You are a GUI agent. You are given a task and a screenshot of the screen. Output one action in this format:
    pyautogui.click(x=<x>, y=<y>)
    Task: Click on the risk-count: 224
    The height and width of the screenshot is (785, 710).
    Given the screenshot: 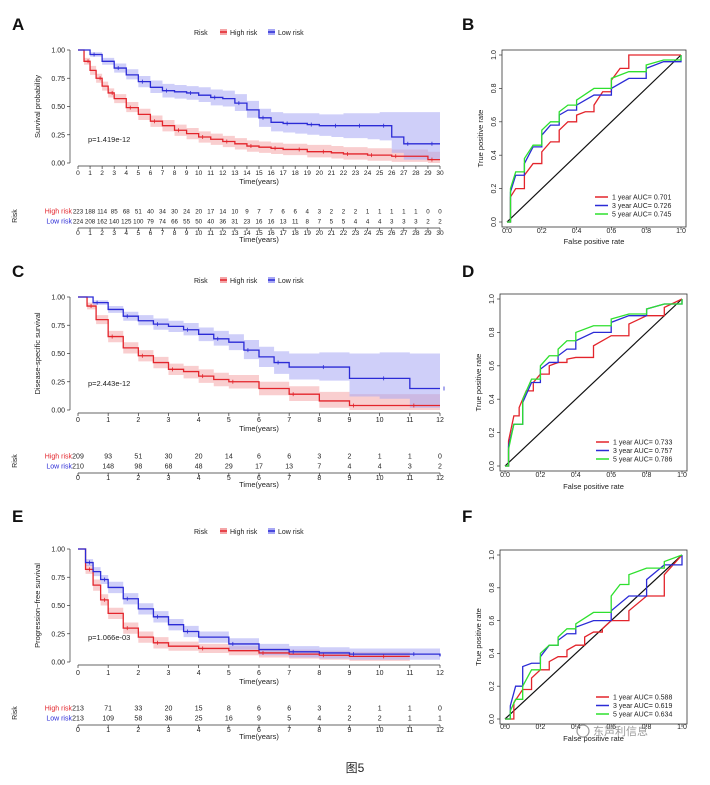 What is the action you would take?
    pyautogui.click(x=78, y=222)
    